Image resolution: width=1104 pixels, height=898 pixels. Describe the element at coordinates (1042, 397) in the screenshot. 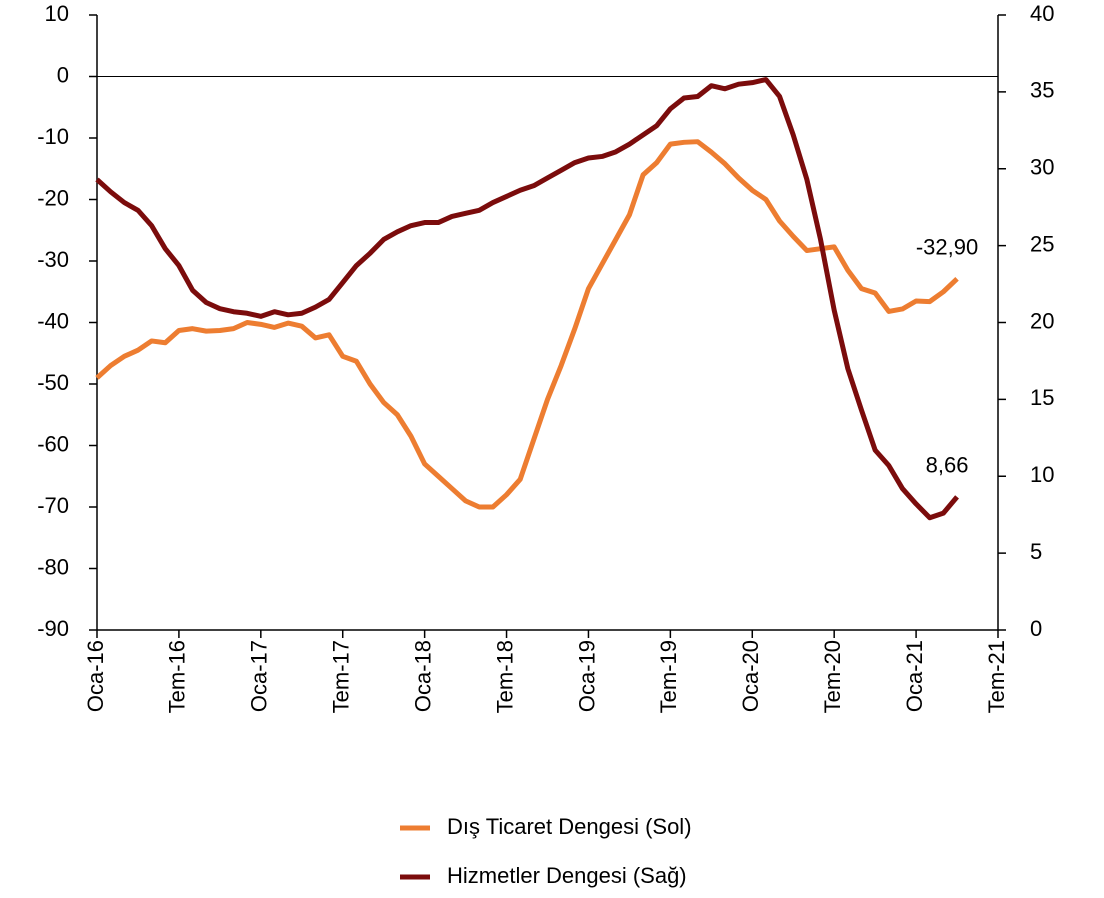

I see `y2-tick-label: 15` at that location.